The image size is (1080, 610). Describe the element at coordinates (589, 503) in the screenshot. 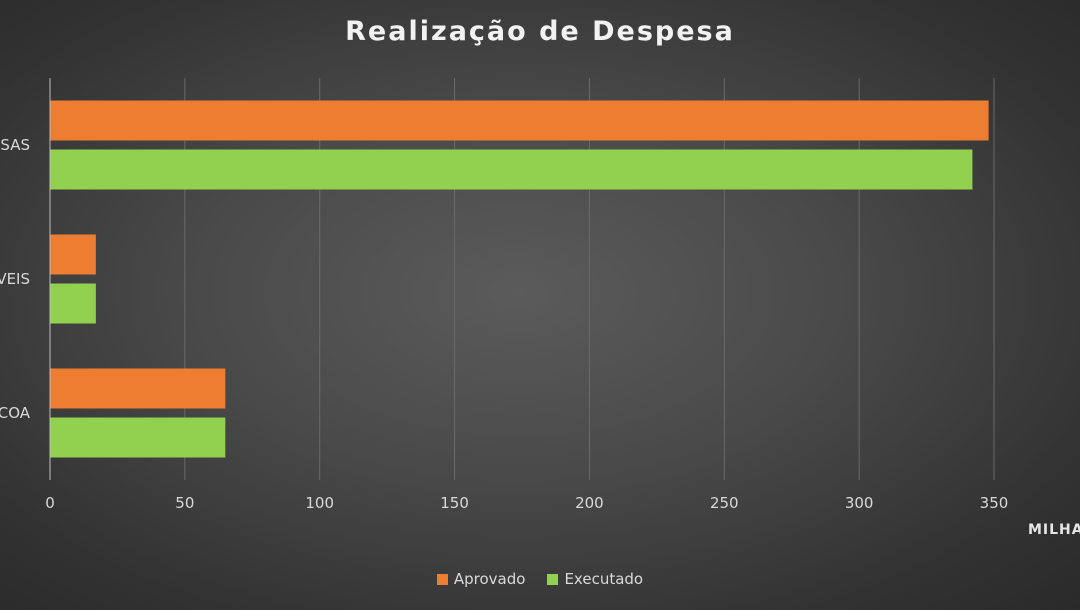

I see `x-tick-label: 200` at that location.